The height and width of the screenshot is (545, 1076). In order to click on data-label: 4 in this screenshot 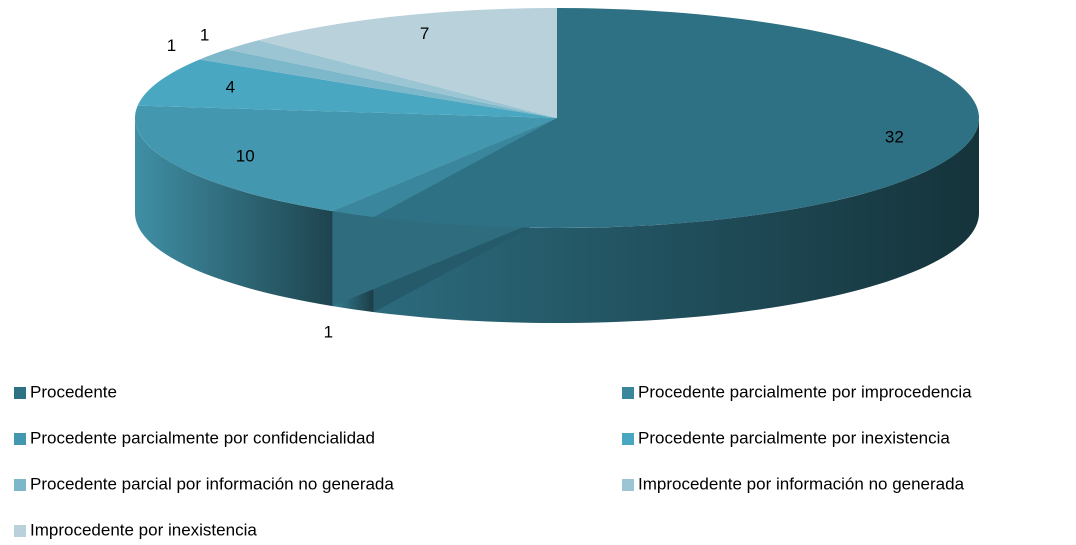, I will do `click(230, 87)`.